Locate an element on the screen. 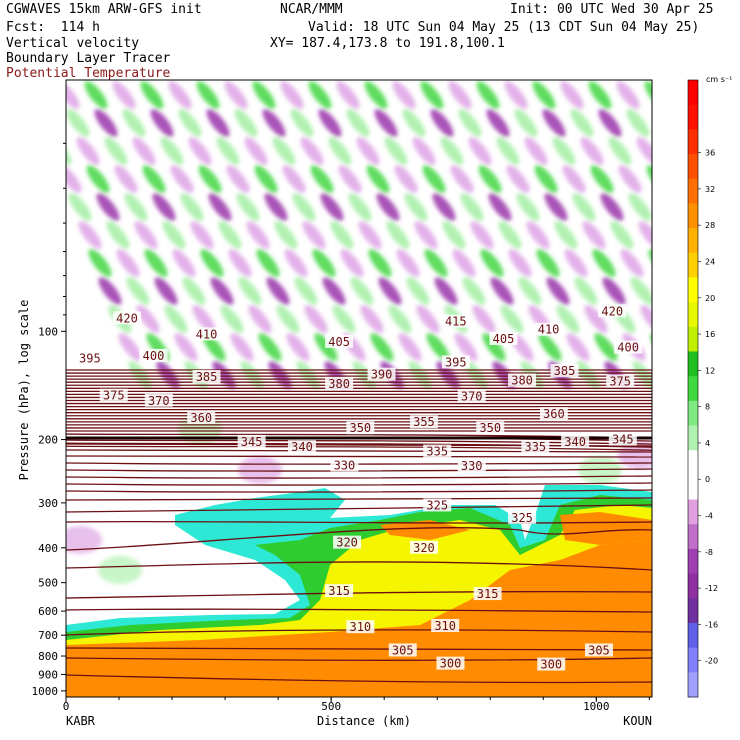 Image resolution: width=740 pixels, height=740 pixels. theta-label: 420 is located at coordinates (127, 318).